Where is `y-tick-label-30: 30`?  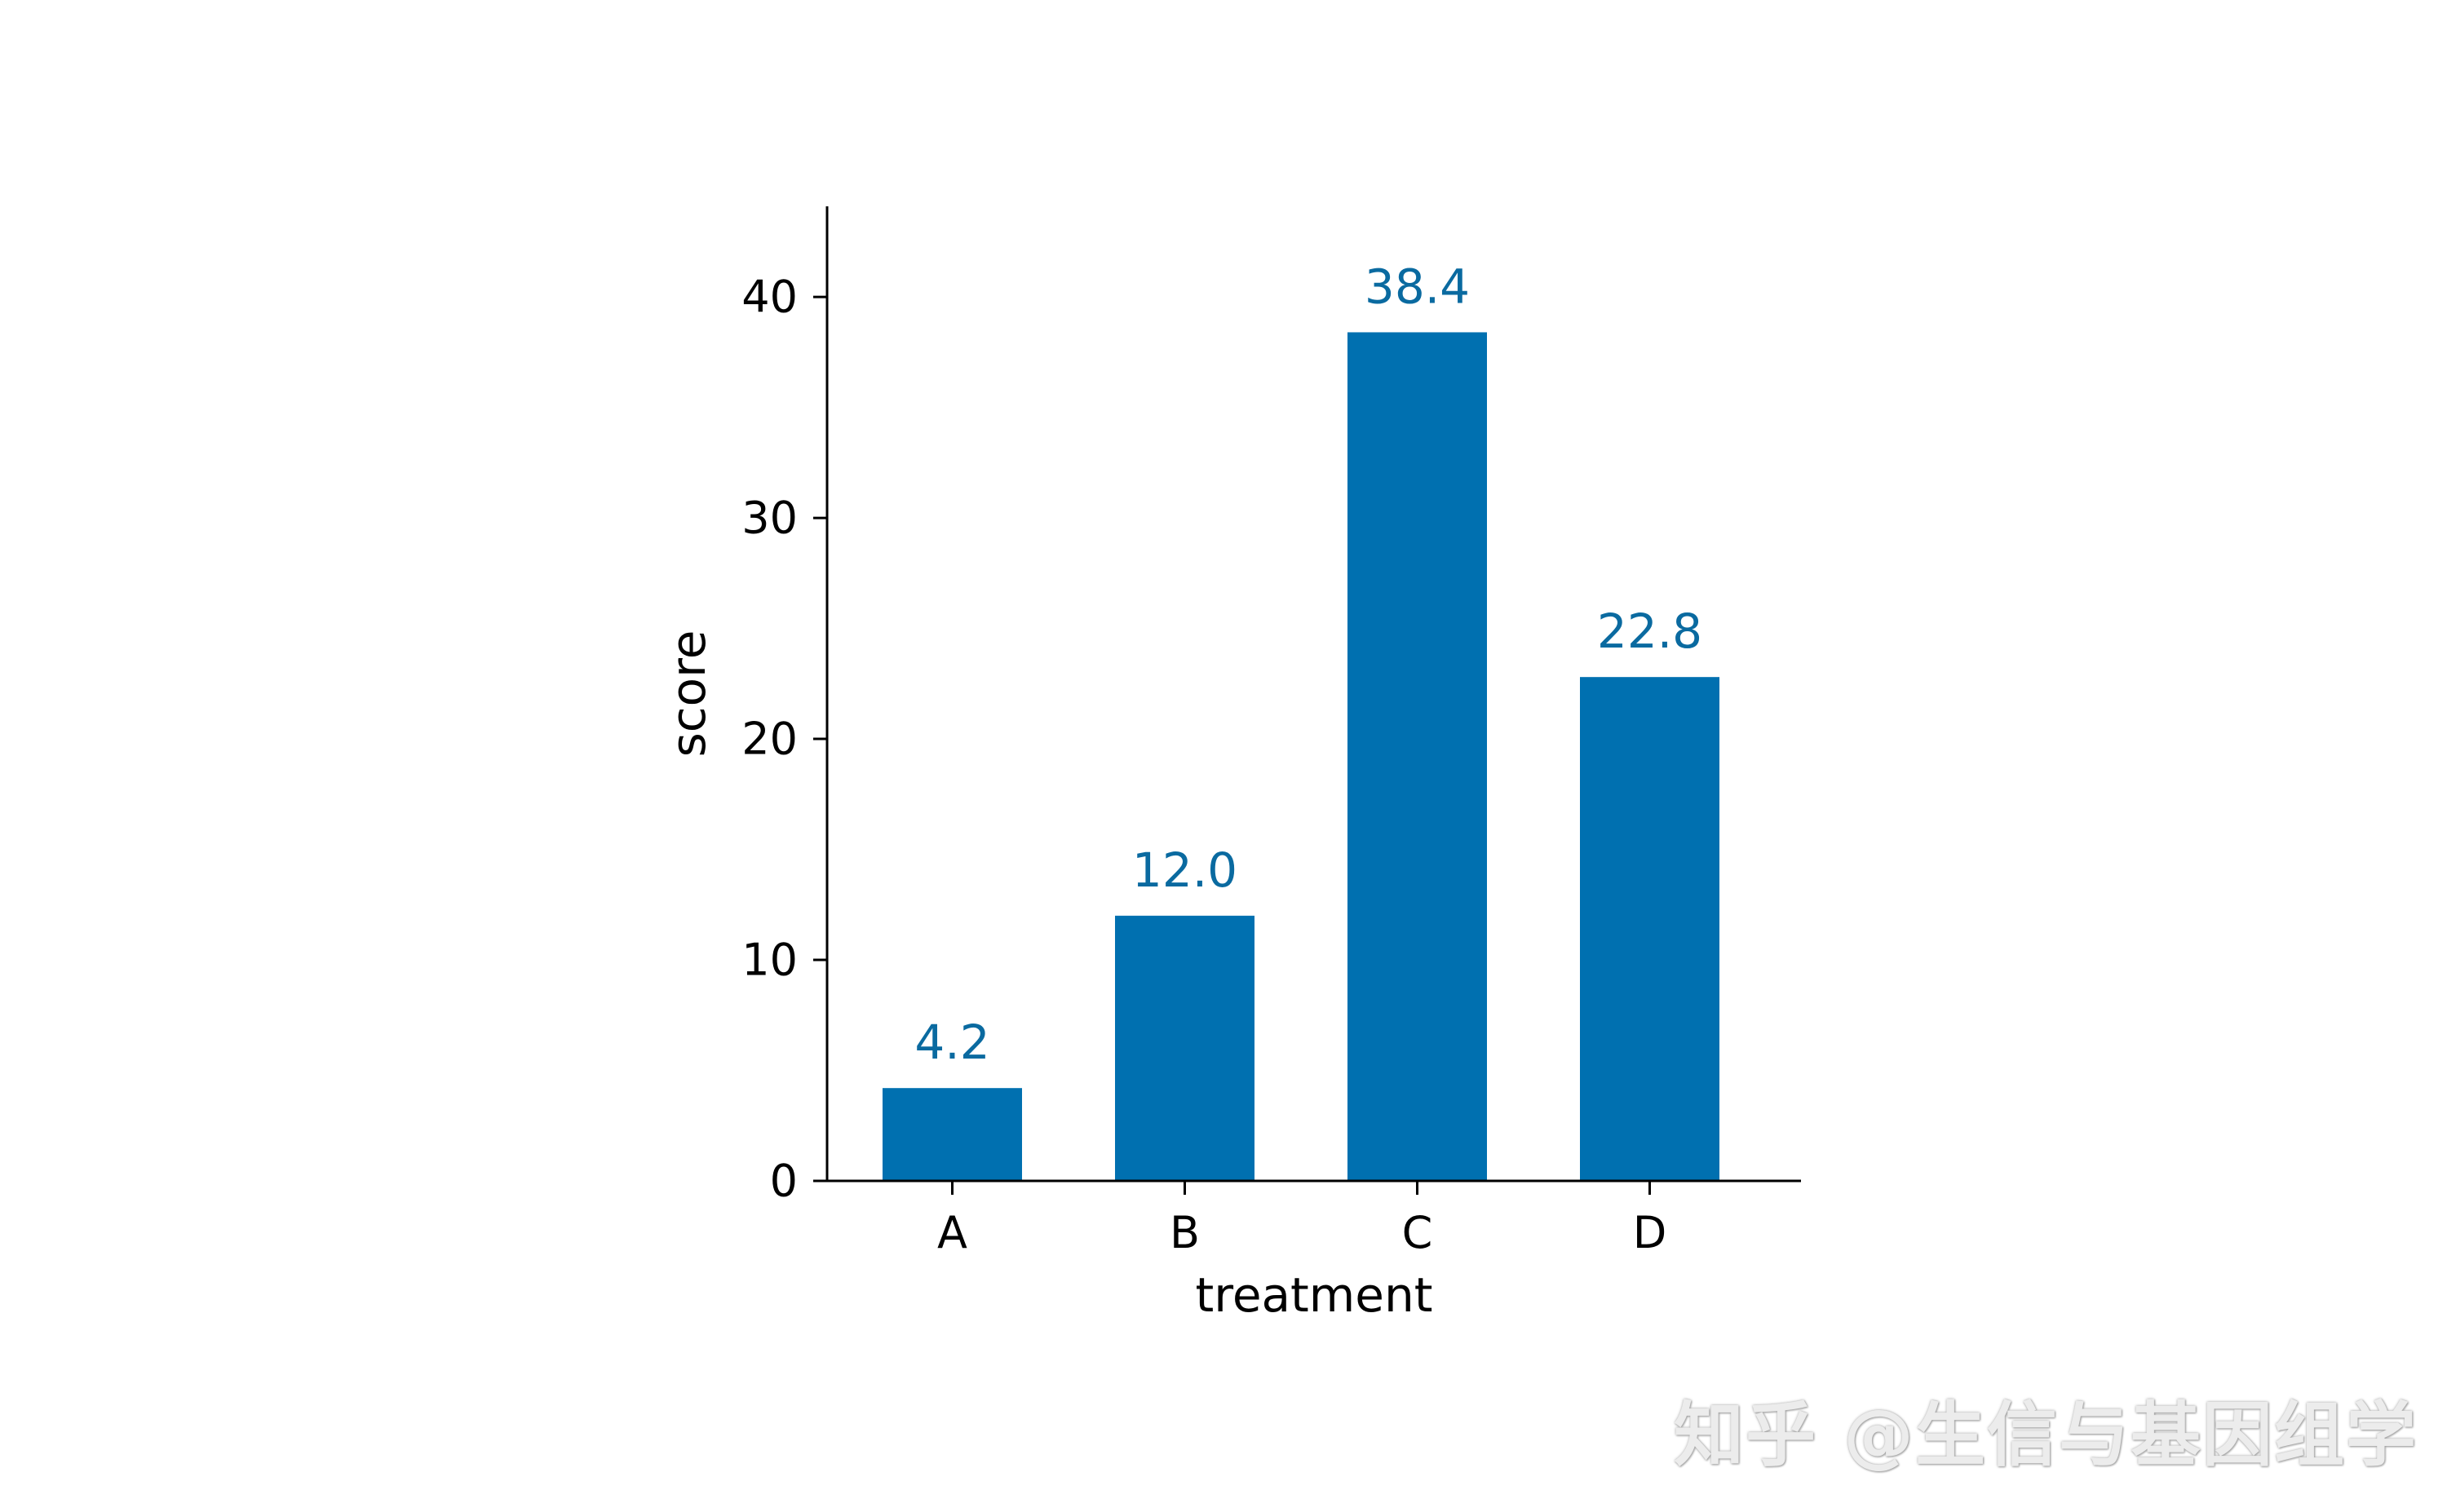 y-tick-label-30: 30 is located at coordinates (769, 518).